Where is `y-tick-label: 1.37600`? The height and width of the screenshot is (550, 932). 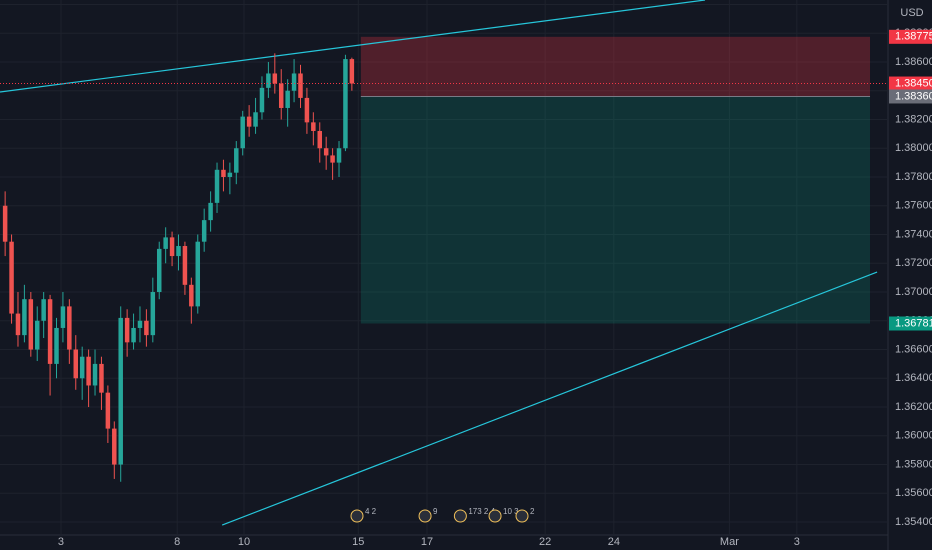 y-tick-label: 1.37600 is located at coordinates (913, 206).